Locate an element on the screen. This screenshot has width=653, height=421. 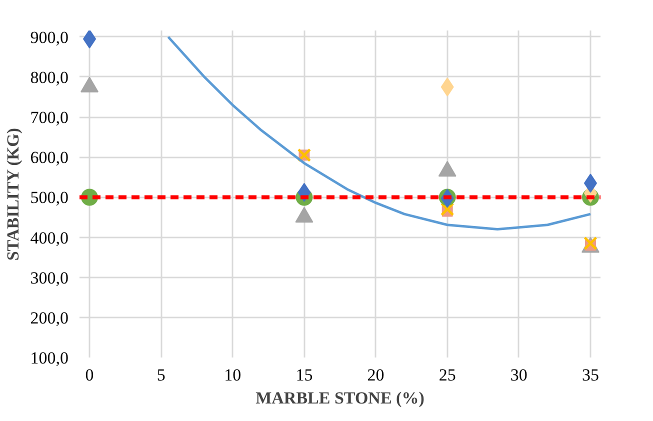
x-tick-label: 20 is located at coordinates (375, 375).